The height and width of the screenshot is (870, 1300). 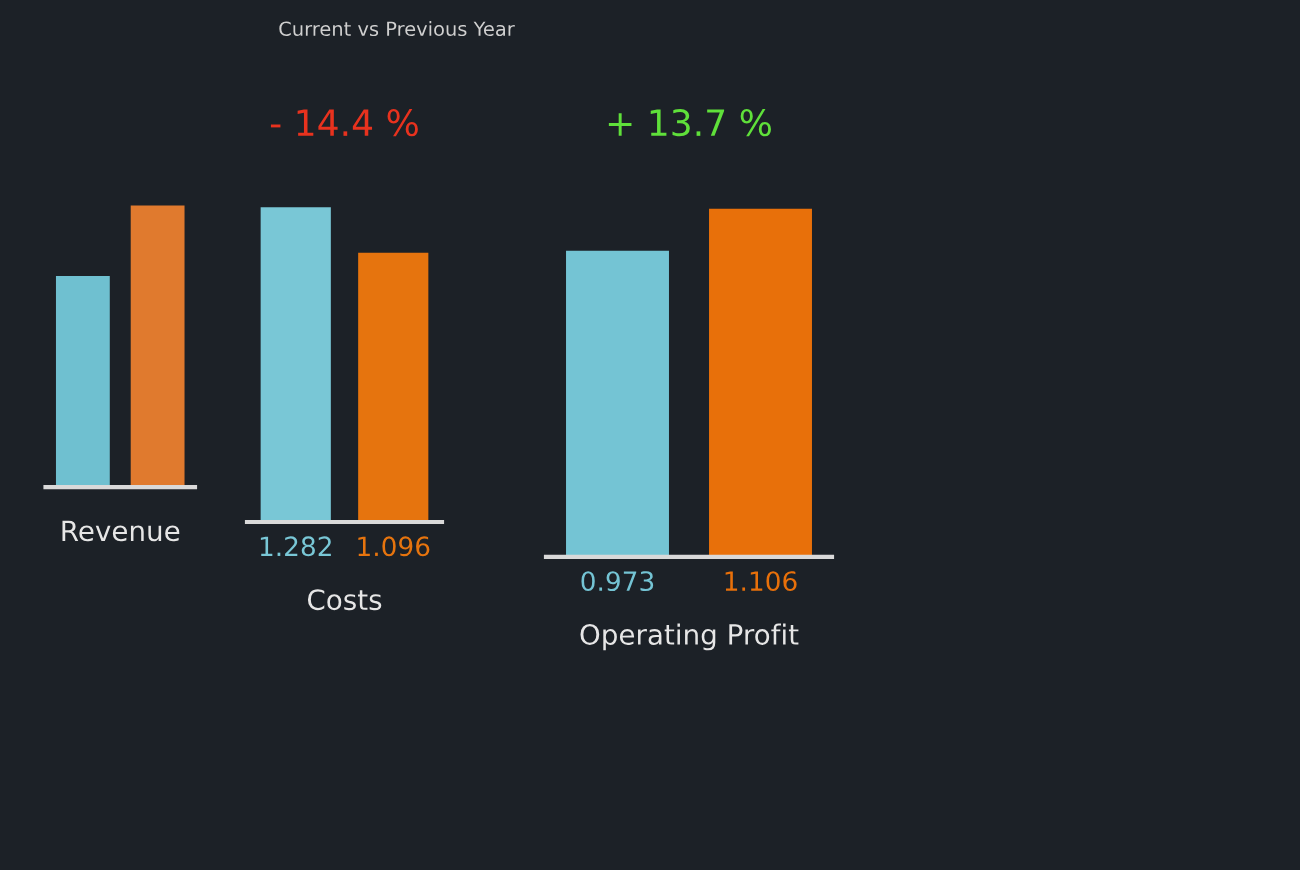 What do you see at coordinates (689, 123) in the screenshot?
I see `chart-title: + 13.7 %` at bounding box center [689, 123].